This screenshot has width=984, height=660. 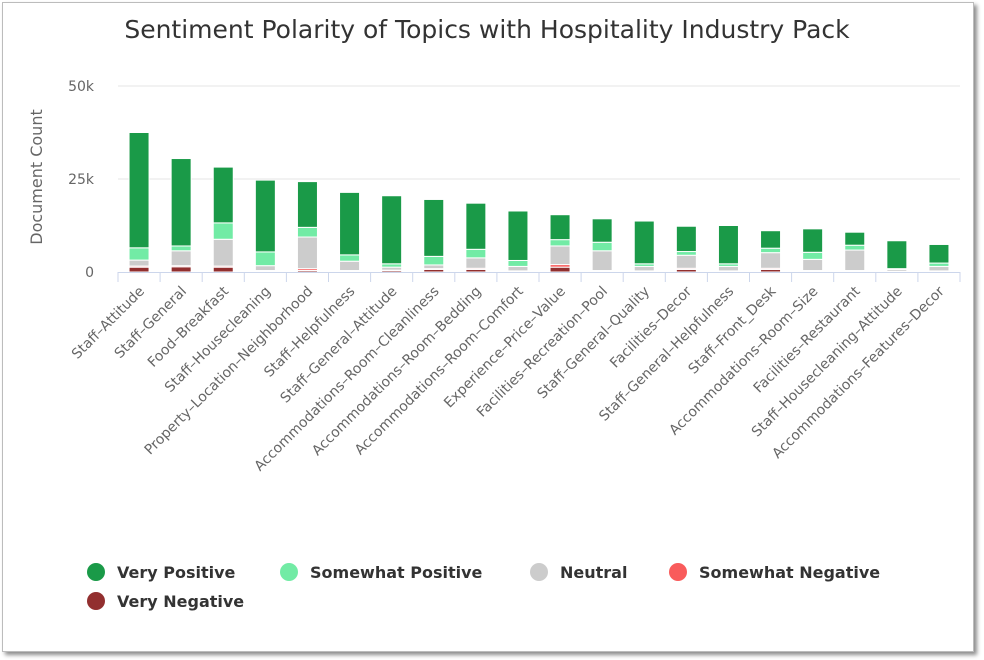 I want to click on y-axis-title: Document Count, so click(x=36, y=177).